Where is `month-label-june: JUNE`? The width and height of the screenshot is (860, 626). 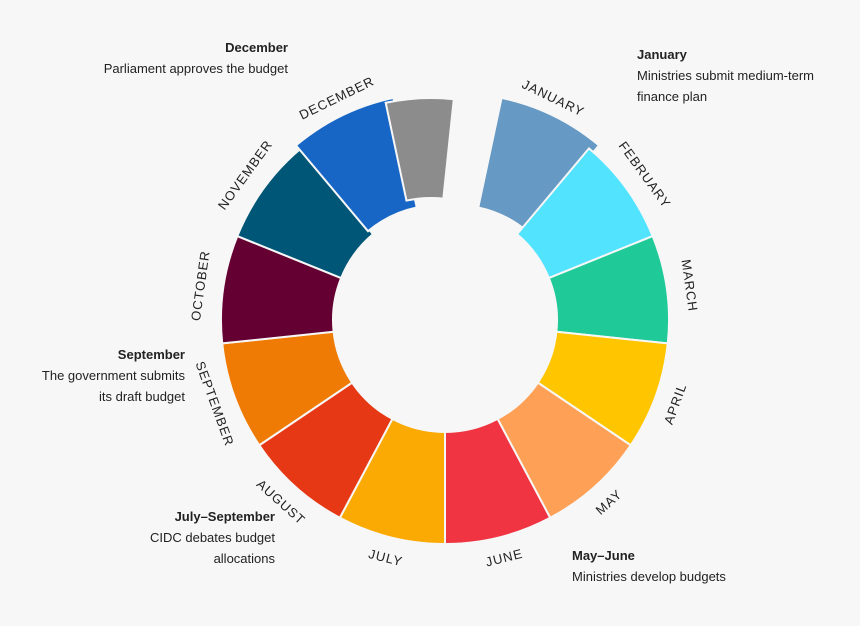
month-label-june: JUNE is located at coordinates (504, 558).